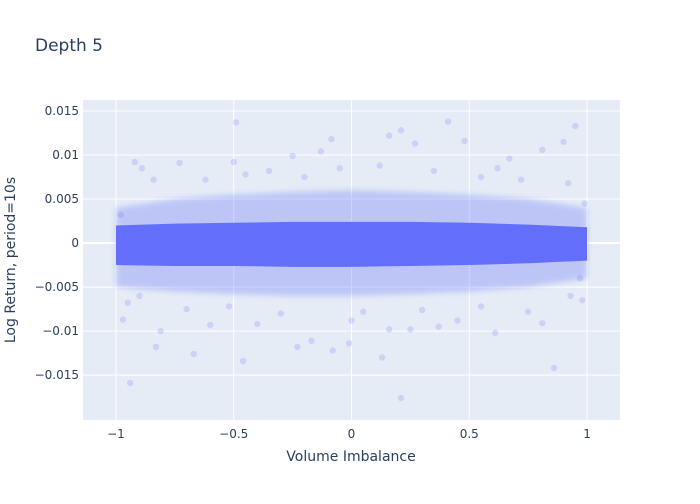 The image size is (700, 504). I want to click on y-tick-label: 0.01, so click(65, 155).